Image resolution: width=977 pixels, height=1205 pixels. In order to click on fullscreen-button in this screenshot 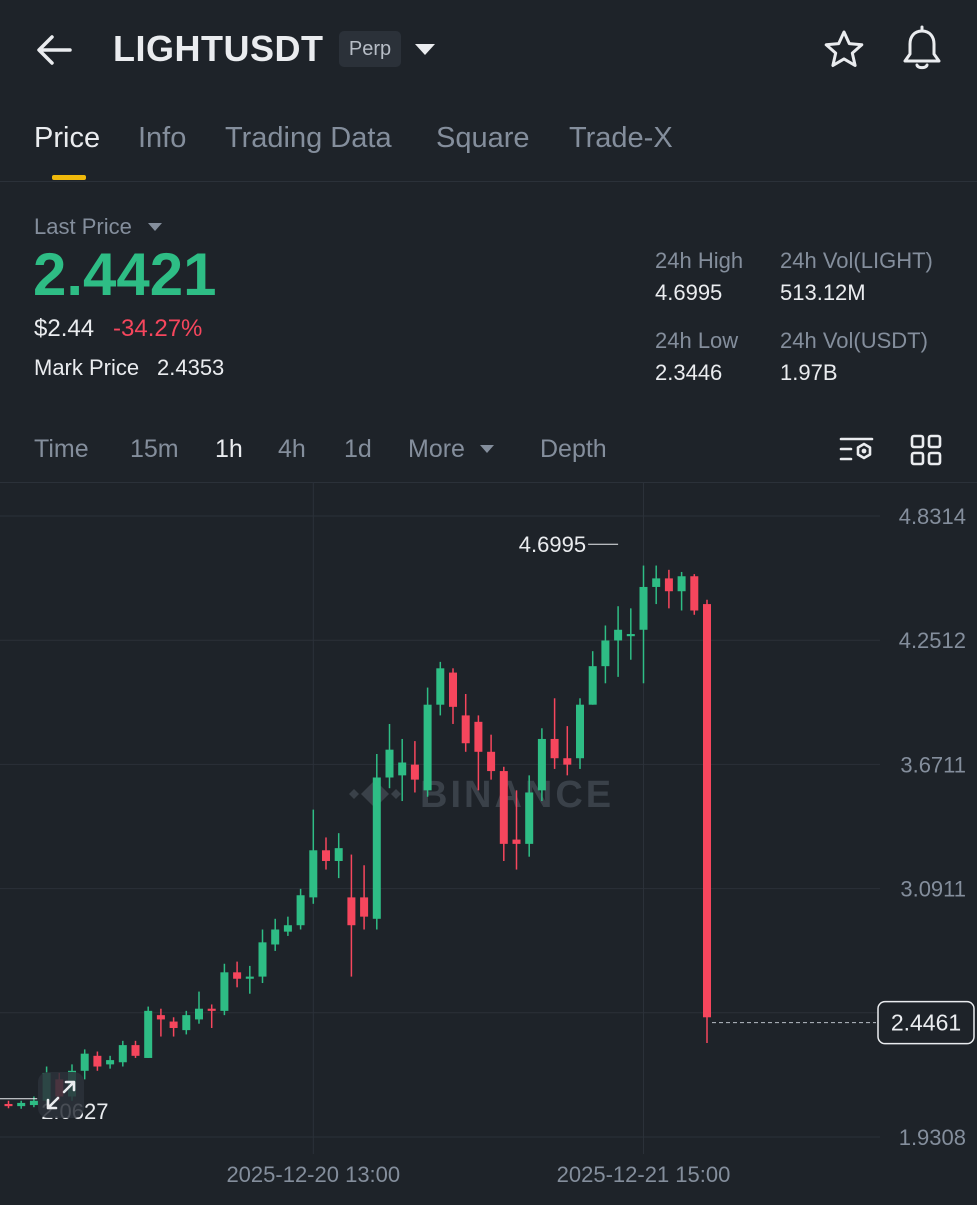, I will do `click(61, 1095)`.